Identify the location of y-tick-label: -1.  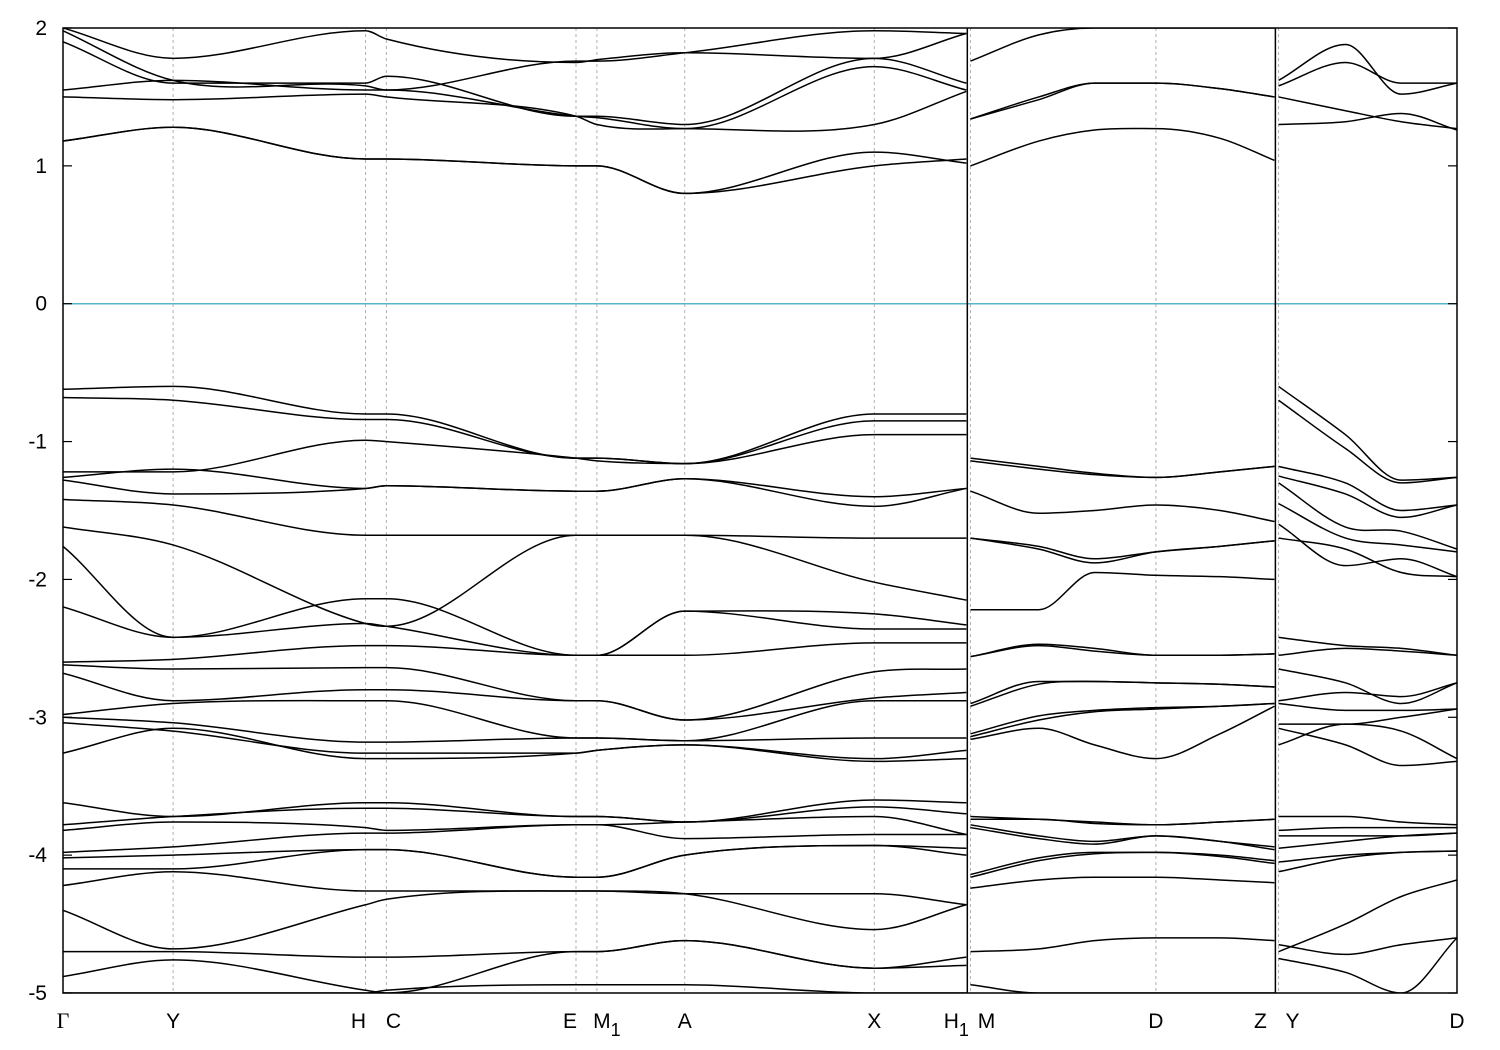
(37, 442).